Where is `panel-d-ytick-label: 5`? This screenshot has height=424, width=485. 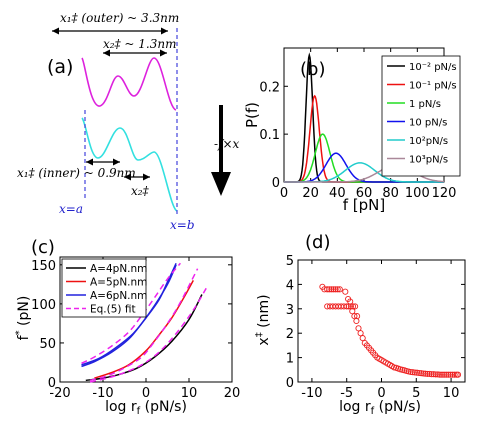
panel-d-ytick-label: 5 is located at coordinates (290, 261).